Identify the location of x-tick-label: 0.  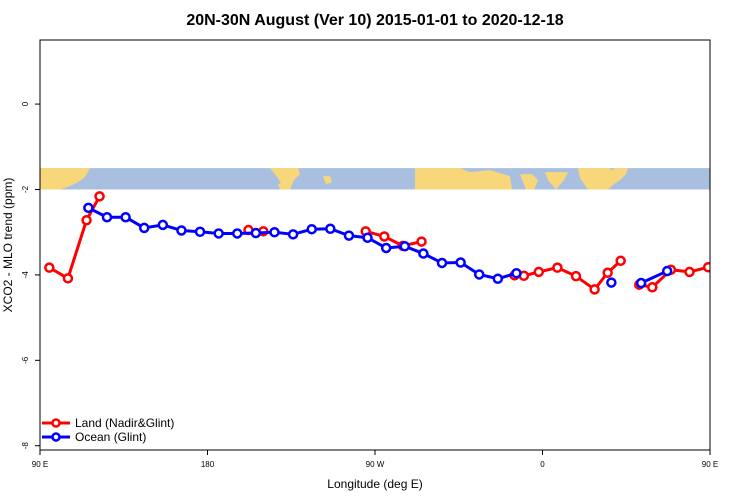
(542, 464).